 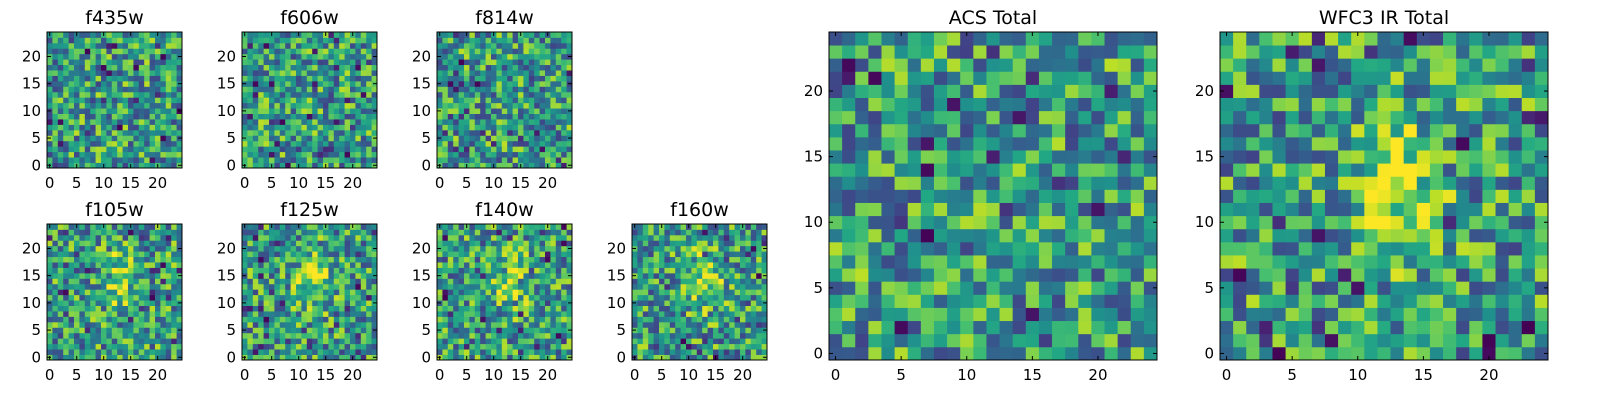 What do you see at coordinates (493, 183) in the screenshot?
I see `x-tick-label: 10` at bounding box center [493, 183].